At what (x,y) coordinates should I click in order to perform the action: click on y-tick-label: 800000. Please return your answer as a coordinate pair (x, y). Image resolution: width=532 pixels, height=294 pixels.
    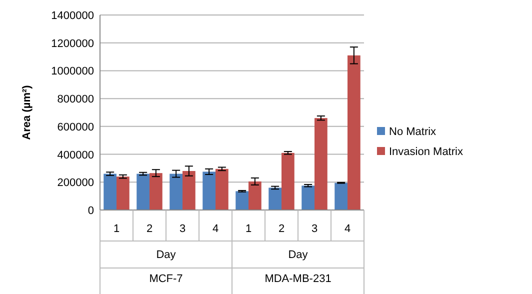
    Looking at the image, I should click on (75, 100).